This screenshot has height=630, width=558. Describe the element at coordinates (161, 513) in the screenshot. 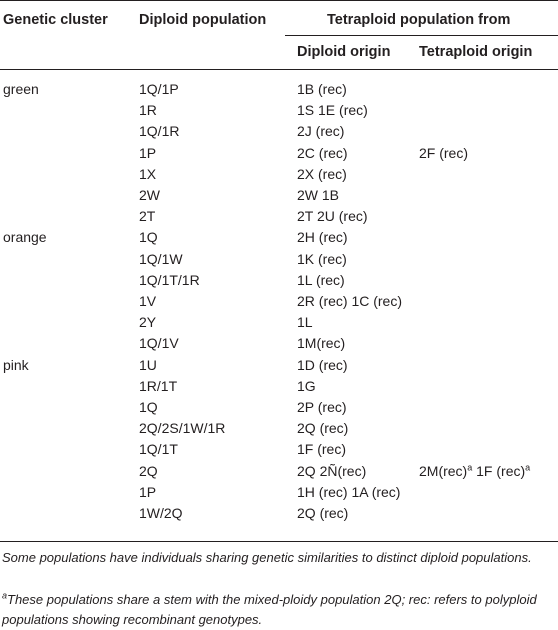

I see `cell-diploid: 1W/2Q` at that location.